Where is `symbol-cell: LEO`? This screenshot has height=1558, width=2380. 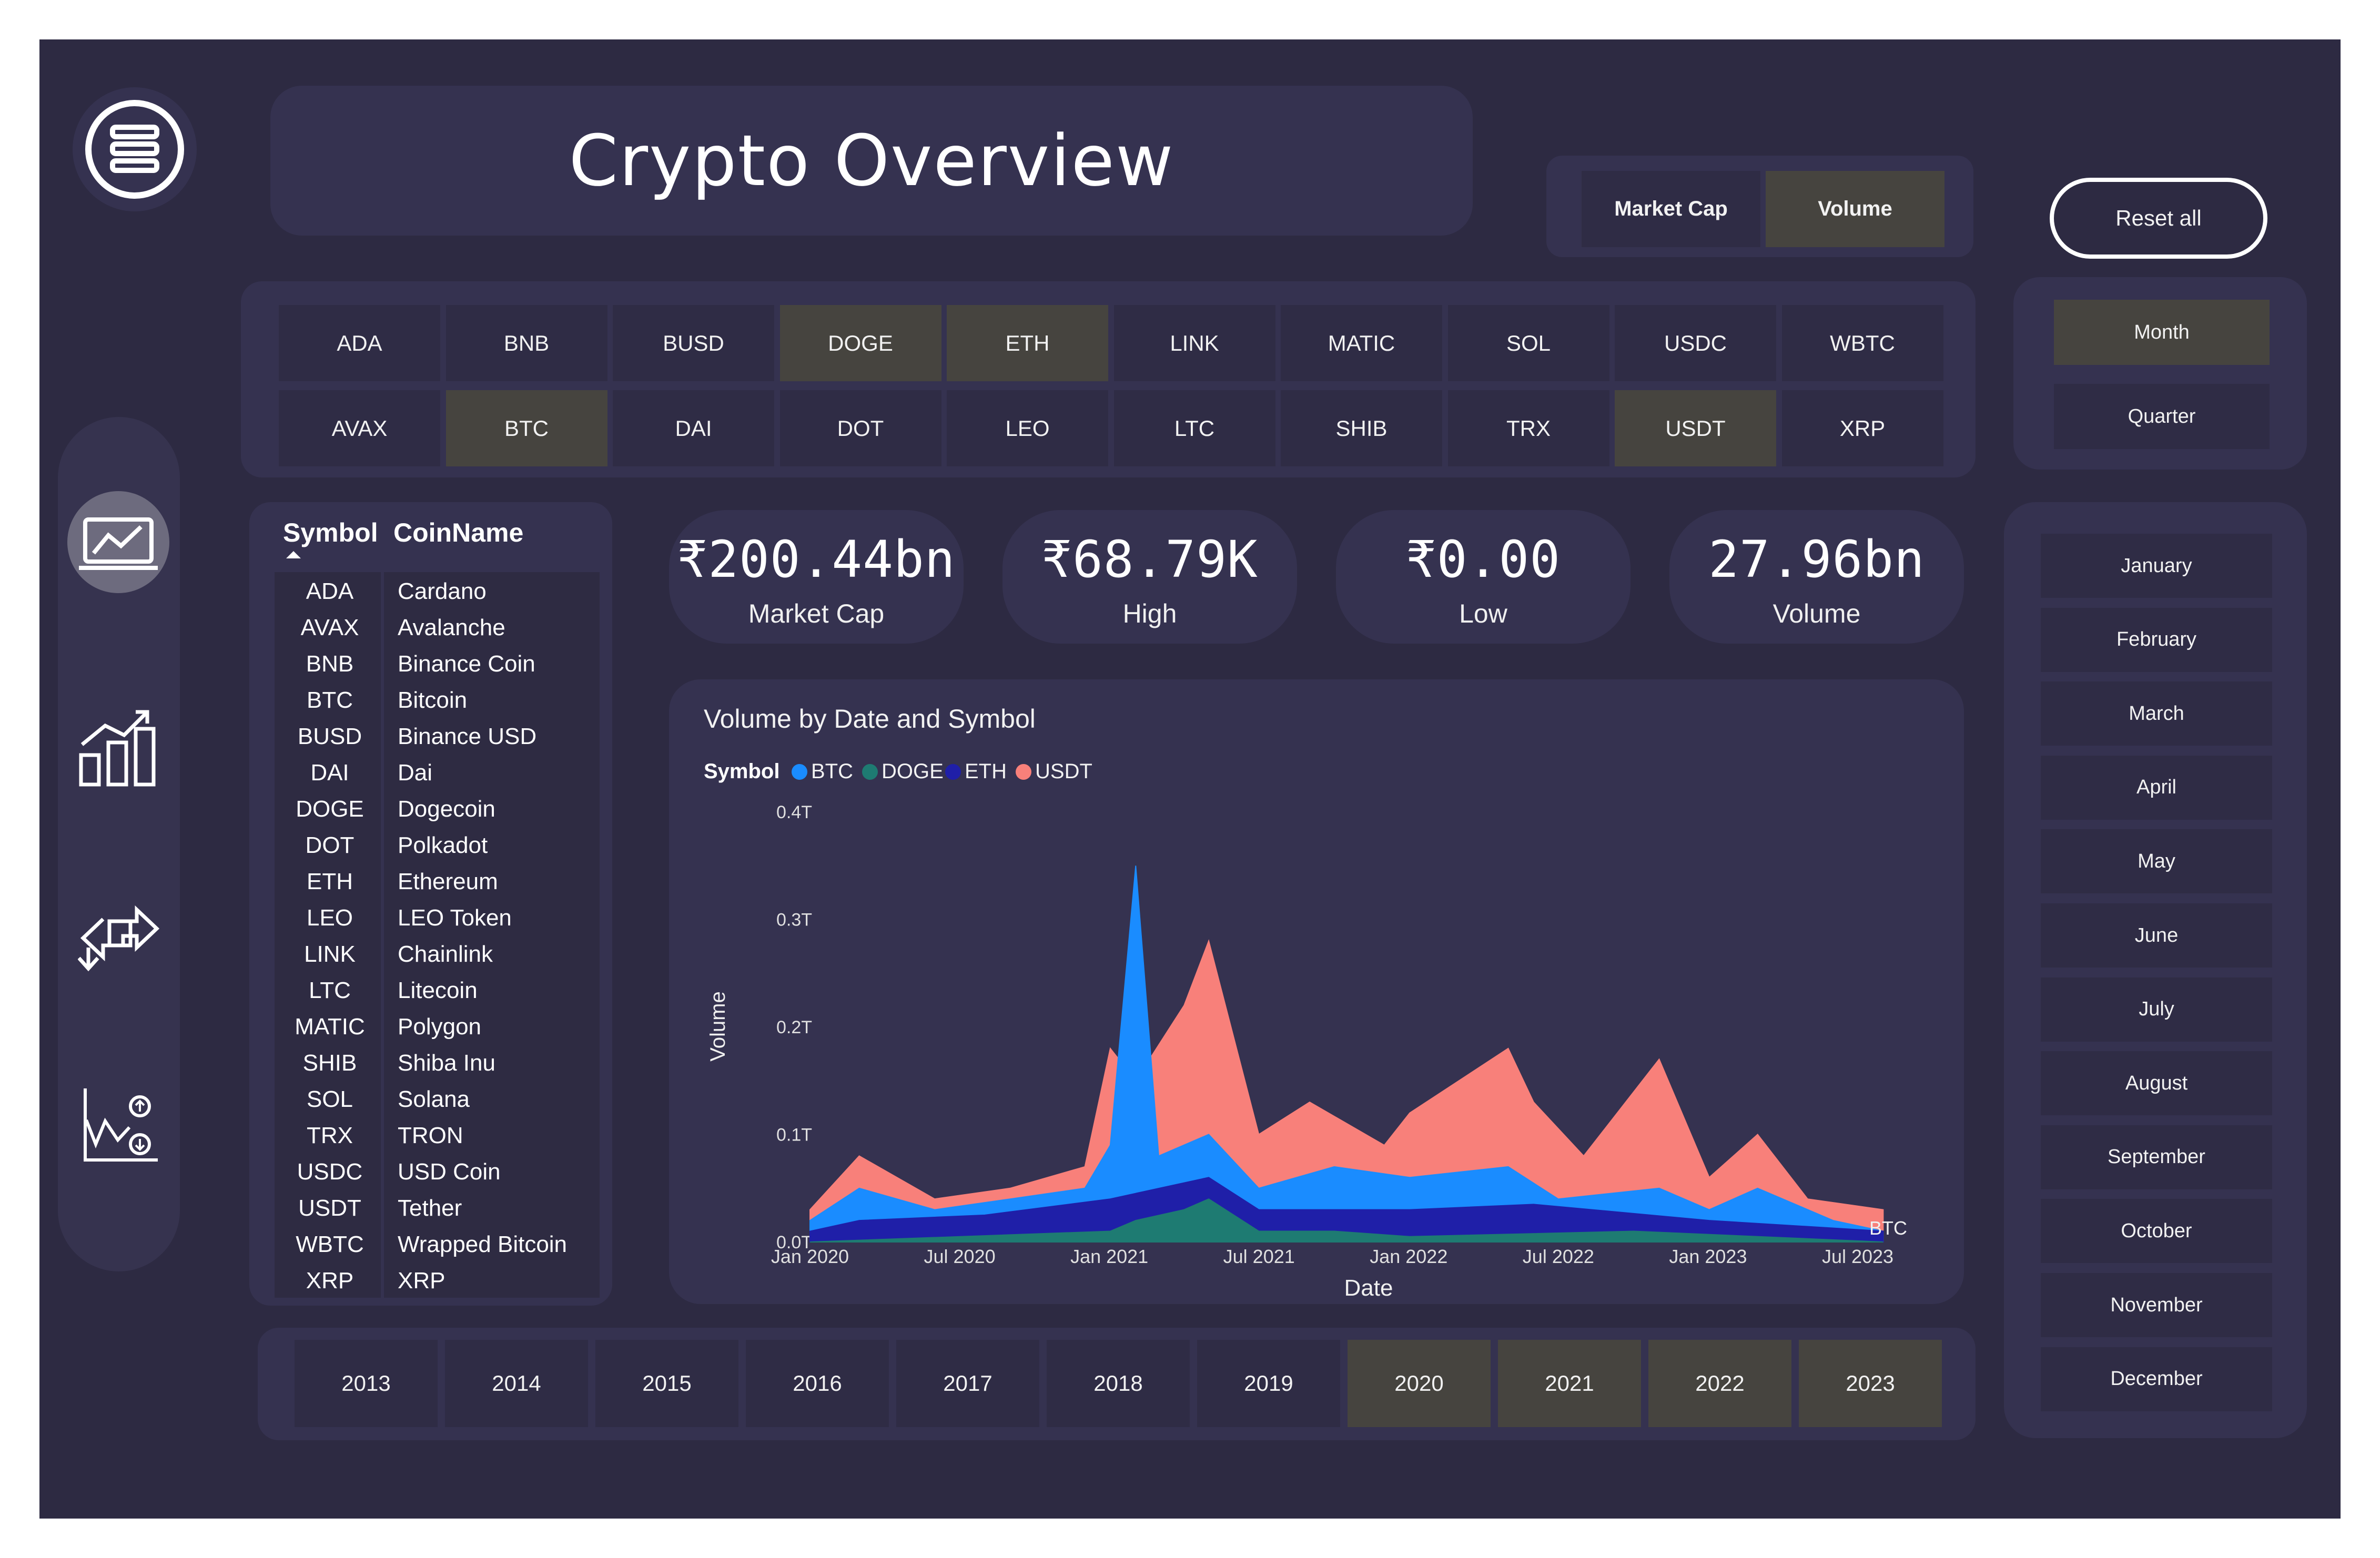 symbol-cell: LEO is located at coordinates (329, 917).